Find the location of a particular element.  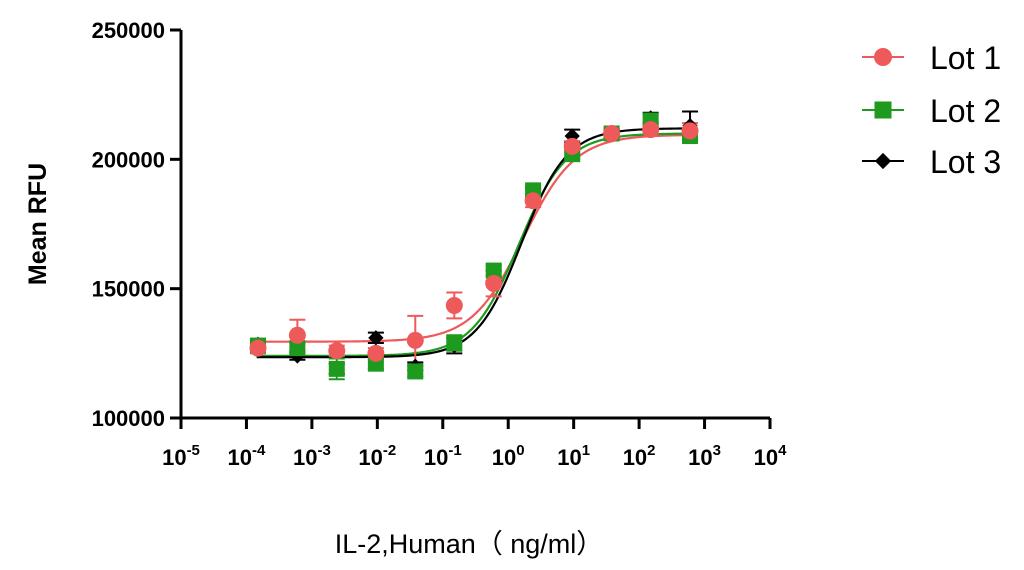

x-axis-title: IL-2,Human（ ng/ml） is located at coordinates (469, 544).